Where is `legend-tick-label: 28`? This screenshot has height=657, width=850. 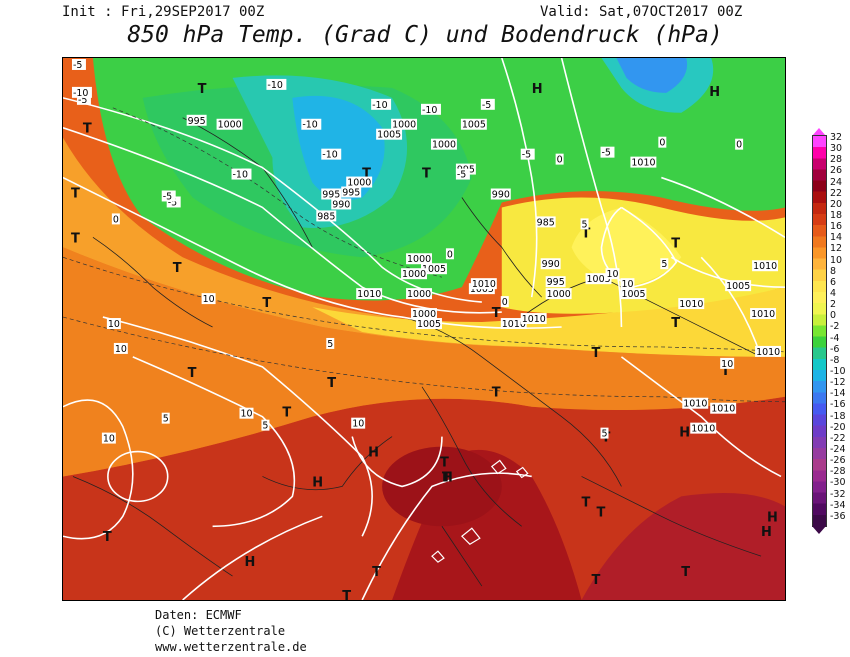
legend-tick-label: 28 is located at coordinates (836, 160).